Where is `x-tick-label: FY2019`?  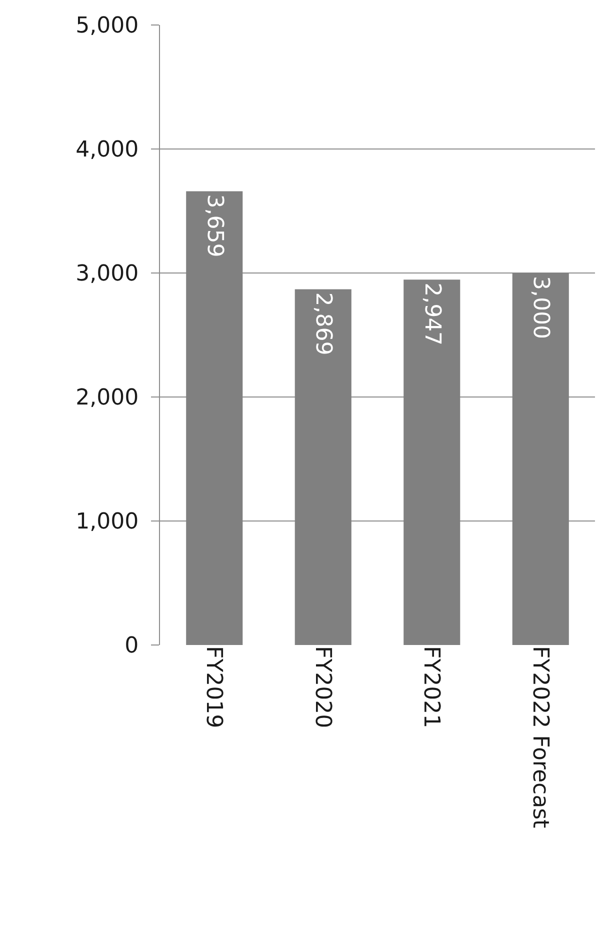
x-tick-label: FY2019 is located at coordinates (213, 687).